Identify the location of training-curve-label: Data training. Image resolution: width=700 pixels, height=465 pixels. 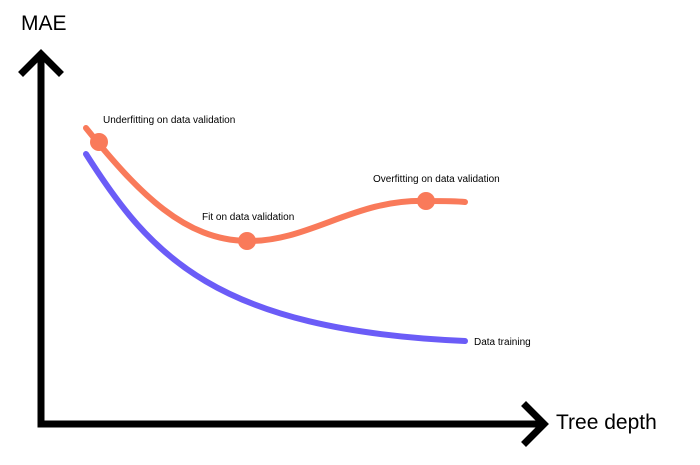
(502, 342).